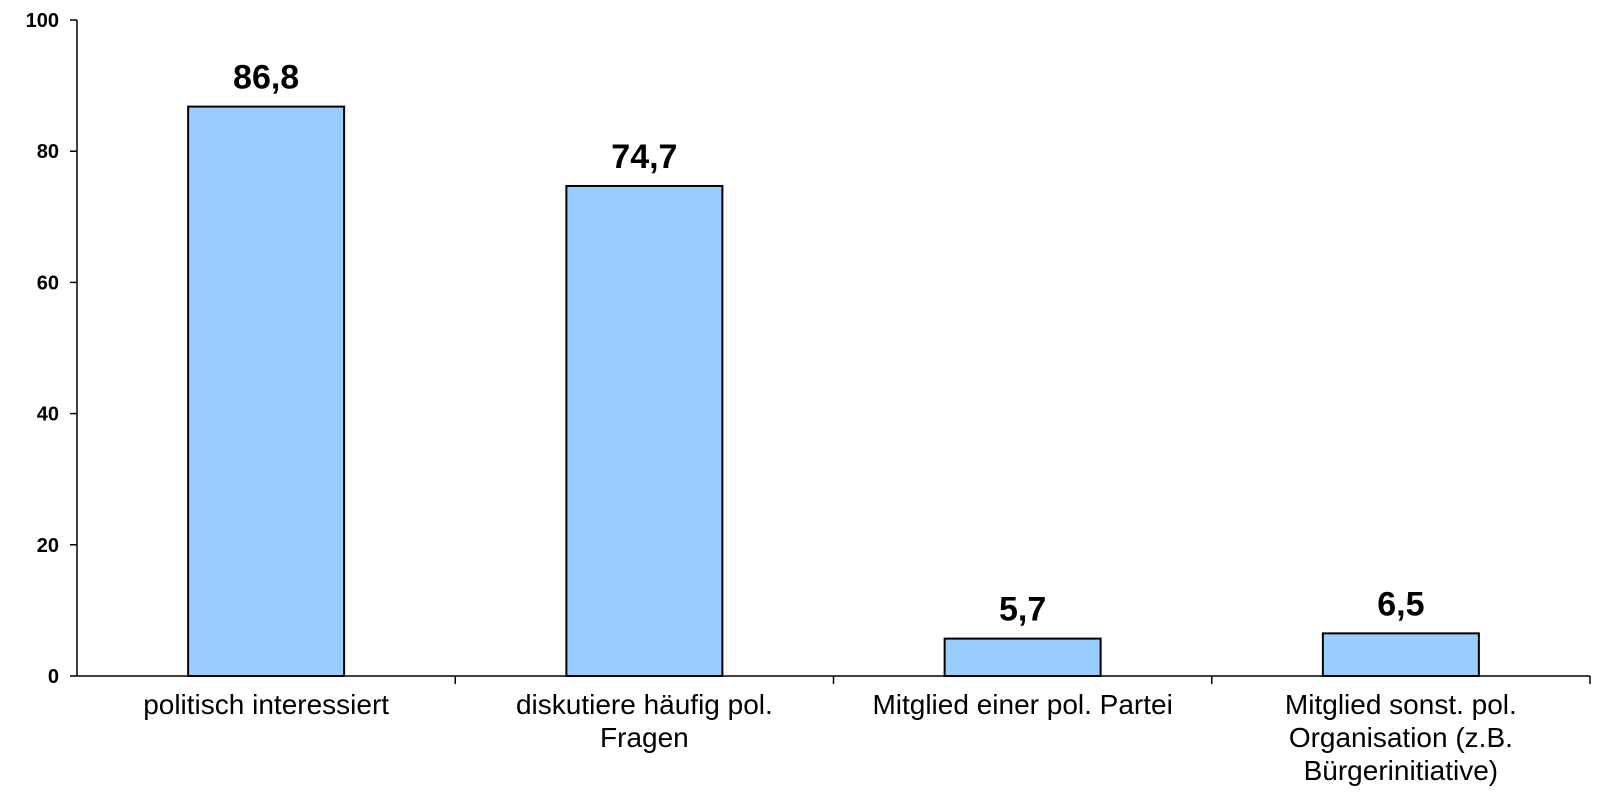 This screenshot has width=1615, height=795. What do you see at coordinates (1400, 604) in the screenshot?
I see `data-label: 6,5` at bounding box center [1400, 604].